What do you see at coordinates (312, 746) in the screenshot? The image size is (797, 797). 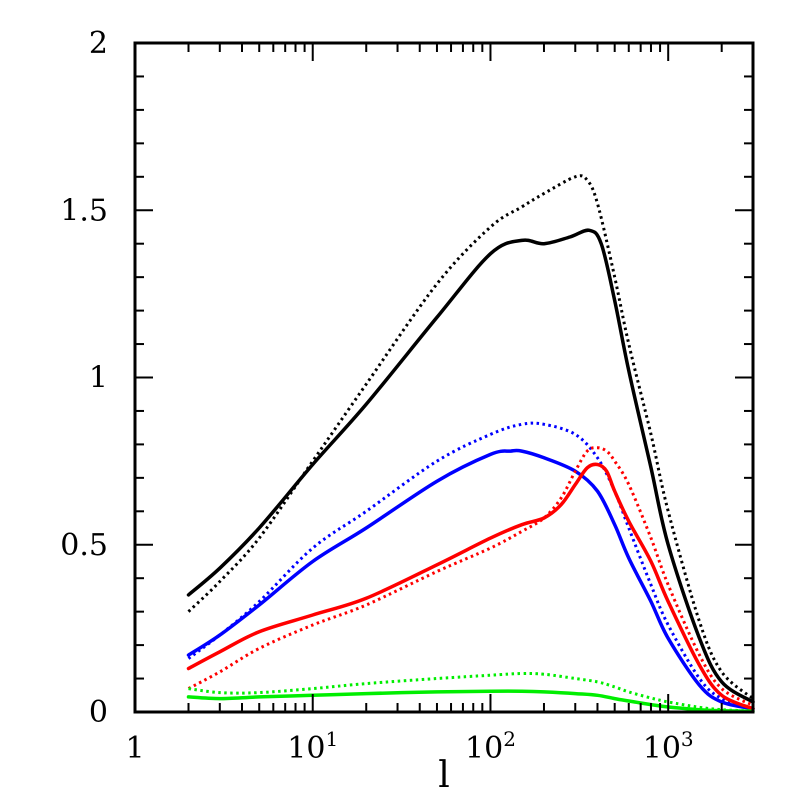 I see `x-tick-label: 10¹` at bounding box center [312, 746].